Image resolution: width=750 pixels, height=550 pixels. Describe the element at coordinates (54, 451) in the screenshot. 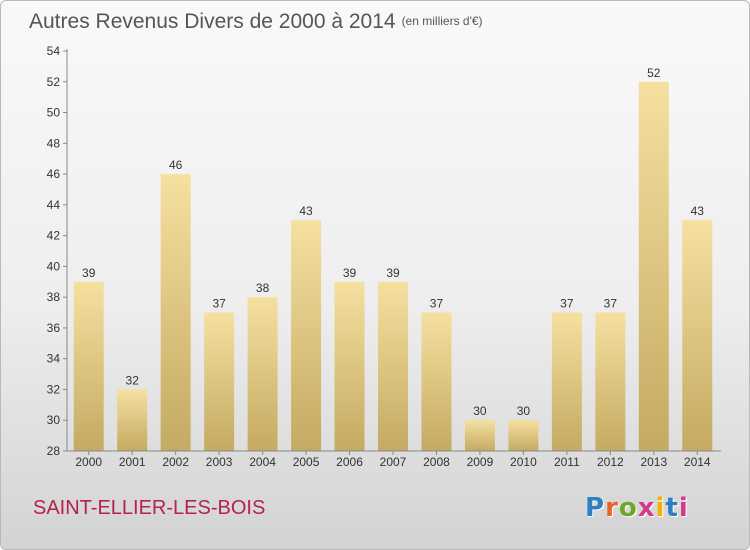

I see `y-tick-label-28: 28` at that location.